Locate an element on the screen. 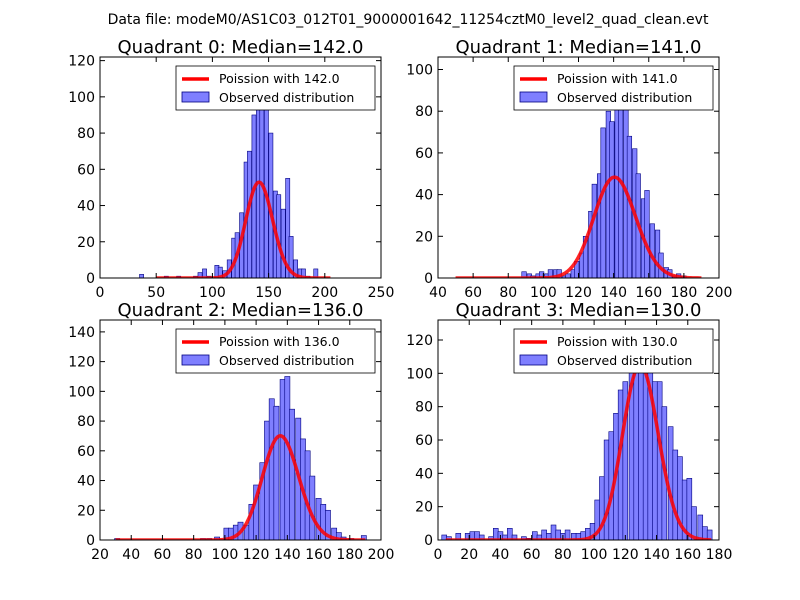 Image resolution: width=800 pixels, height=600 pixels. x-tick-label: 80 is located at coordinates (508, 293).